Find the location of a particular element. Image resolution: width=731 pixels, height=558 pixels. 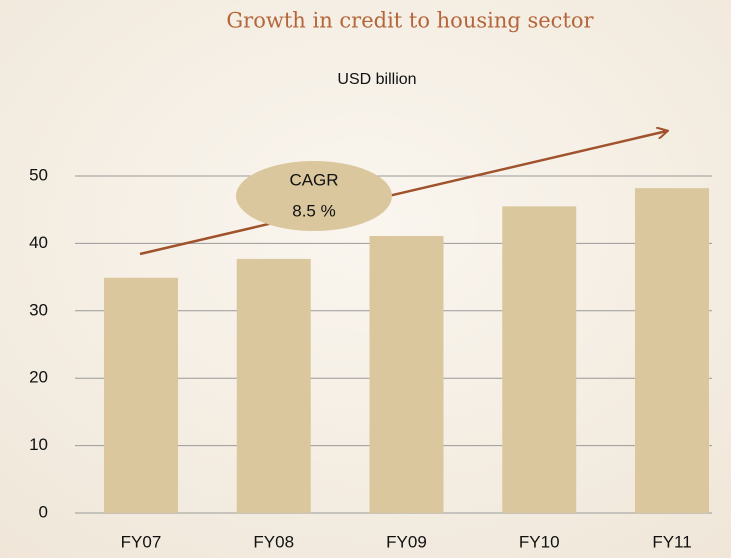

y-tick-label: 50 is located at coordinates (38, 174).